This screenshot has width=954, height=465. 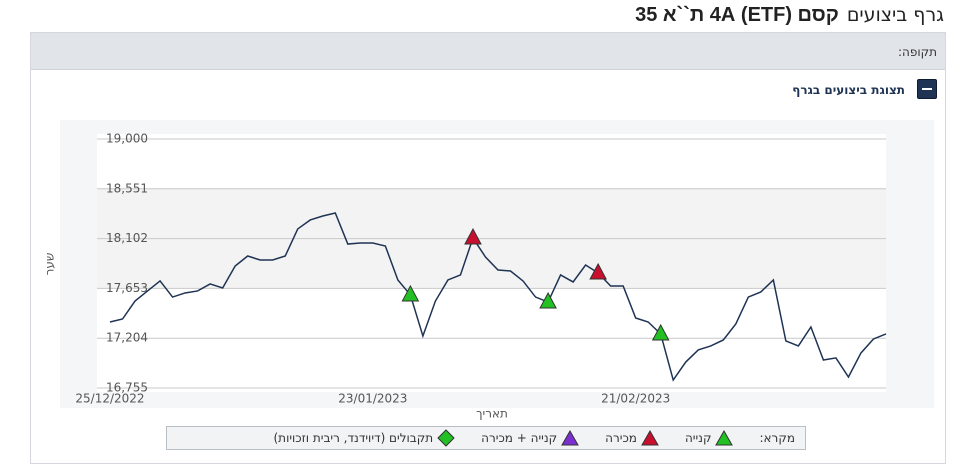 I want to click on legend-item: תקבולים (דיוידנד, ריבית וזכויות), so click(x=365, y=438).